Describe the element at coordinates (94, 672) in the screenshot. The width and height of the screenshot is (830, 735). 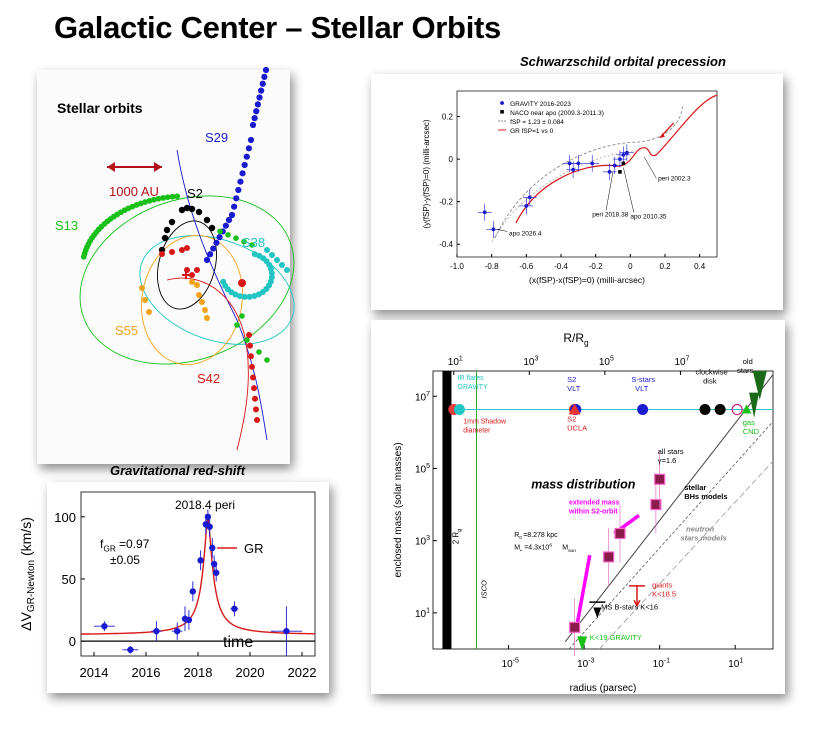
I see `x-tick-label: 2014` at that location.